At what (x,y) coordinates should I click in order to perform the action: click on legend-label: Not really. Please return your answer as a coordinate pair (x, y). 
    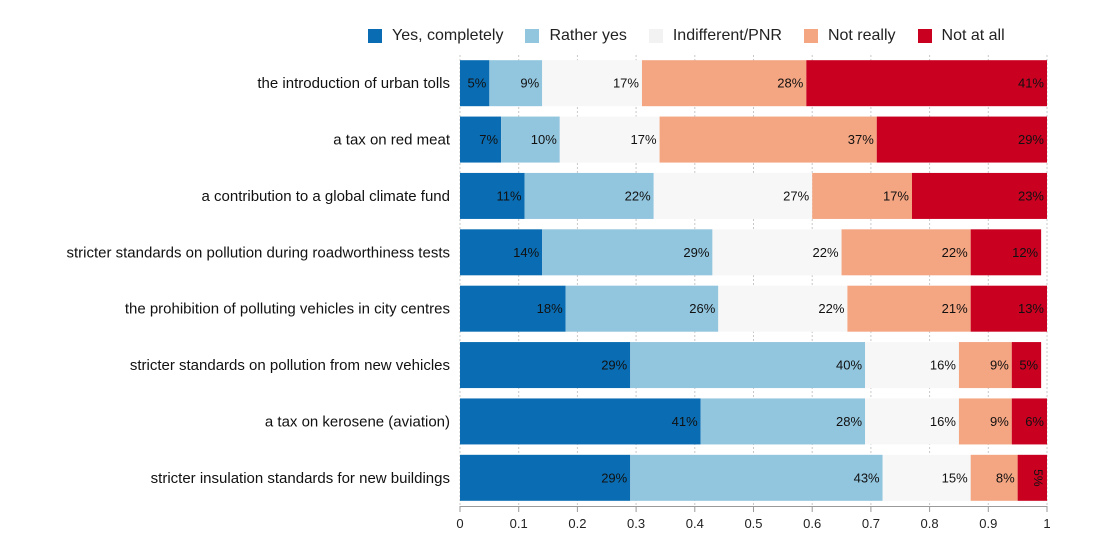
    Looking at the image, I should click on (861, 35).